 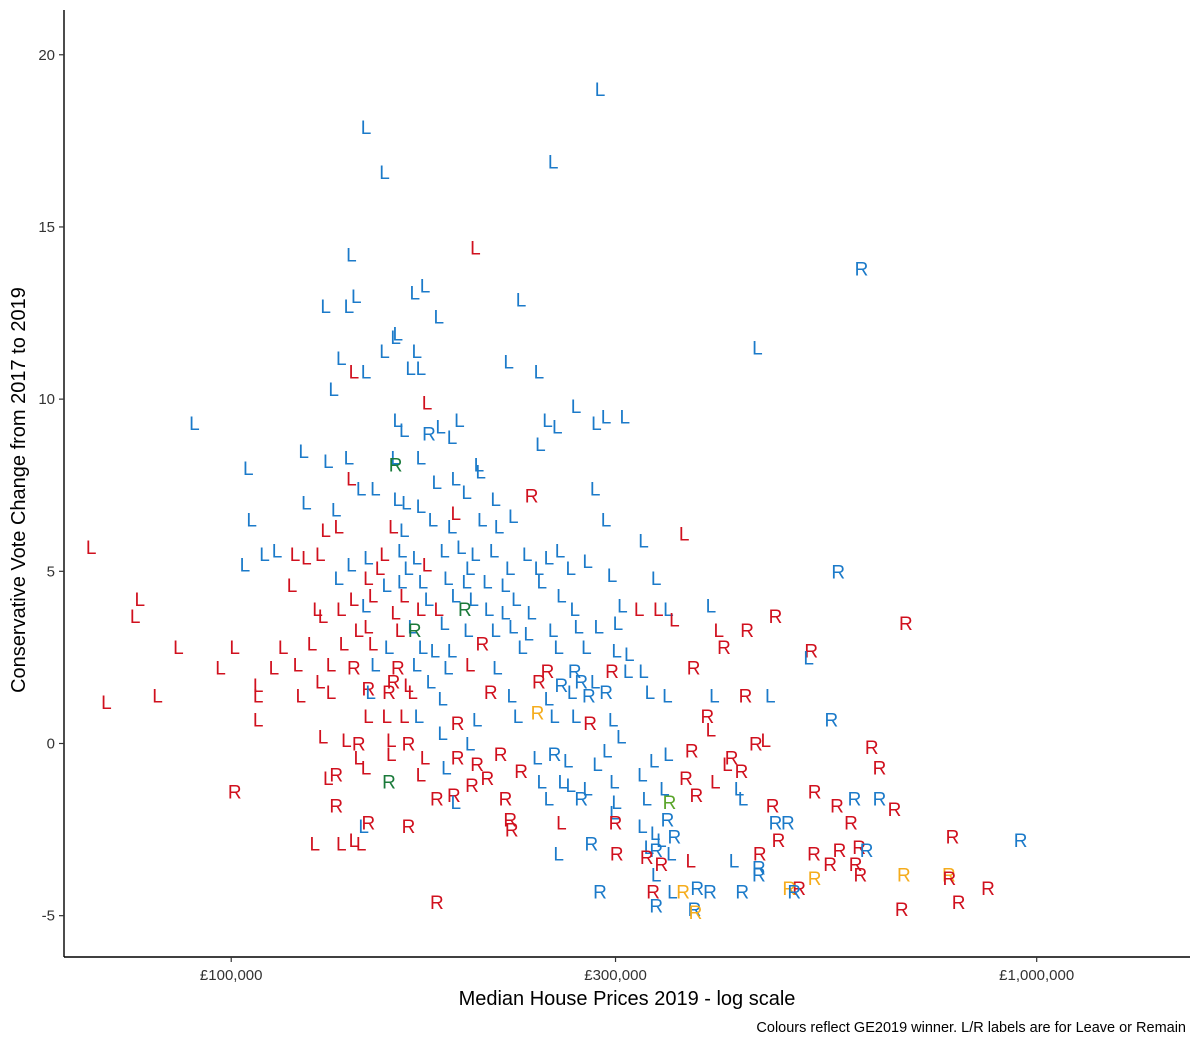 I want to click on y-tick-label: 15, so click(x=46, y=227).